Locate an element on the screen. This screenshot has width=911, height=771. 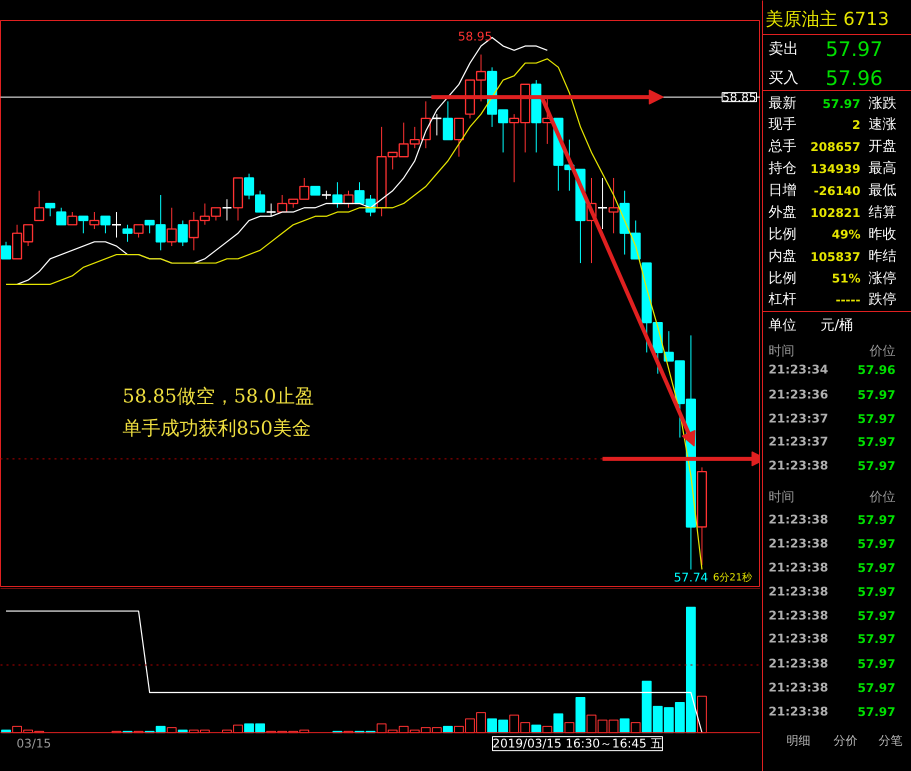
text: 6分21秒 is located at coordinates (732, 577).